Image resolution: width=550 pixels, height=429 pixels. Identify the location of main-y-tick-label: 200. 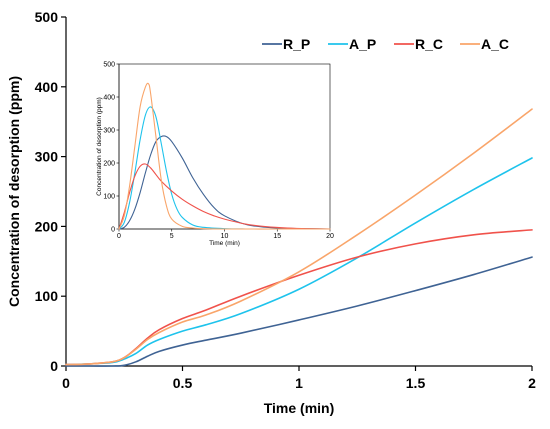
(47, 226).